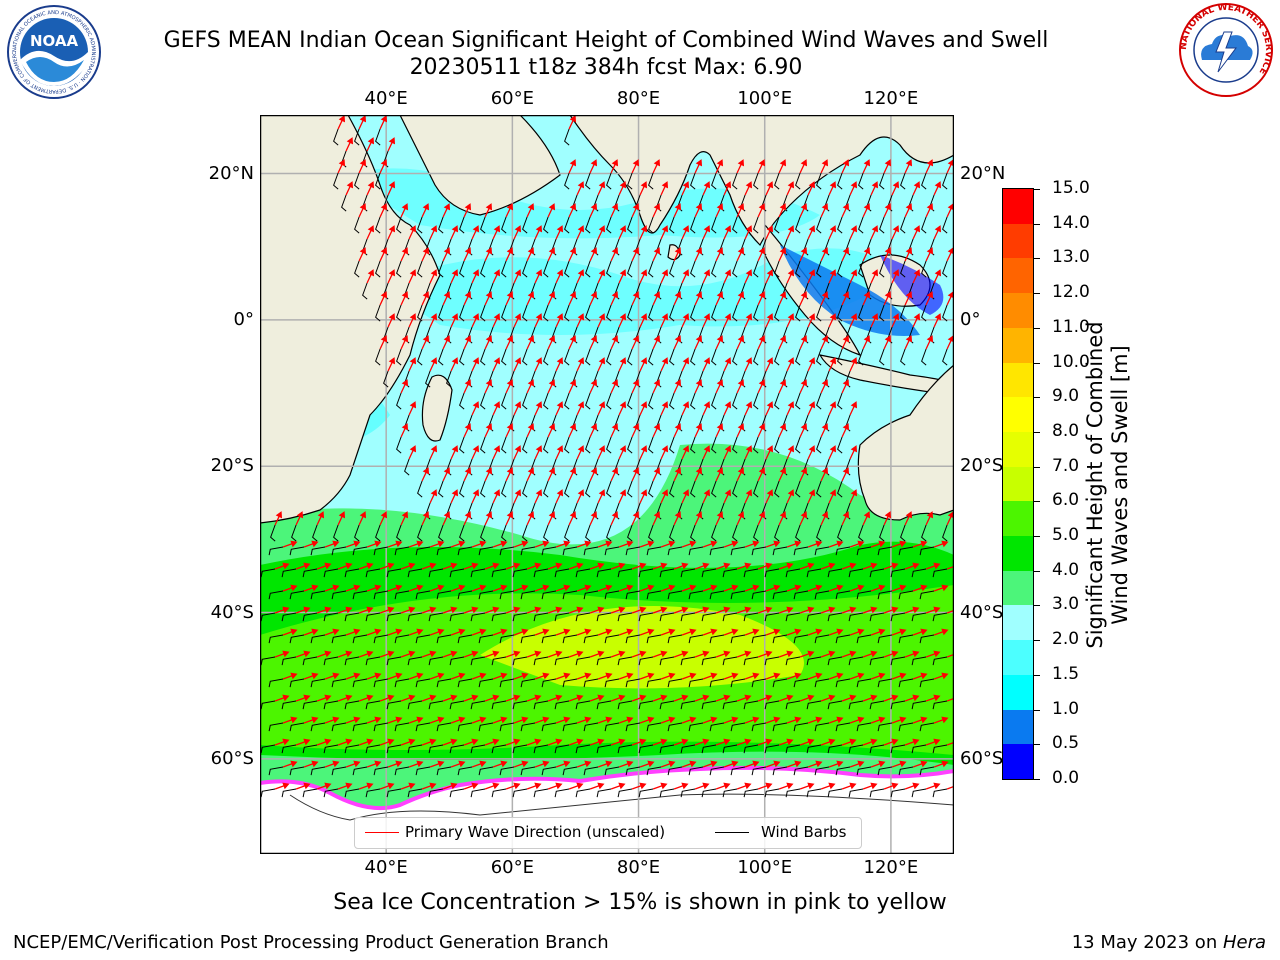 This screenshot has width=1280, height=960. I want to click on footer-right: 13 May 2023 on Hera, so click(1169, 942).